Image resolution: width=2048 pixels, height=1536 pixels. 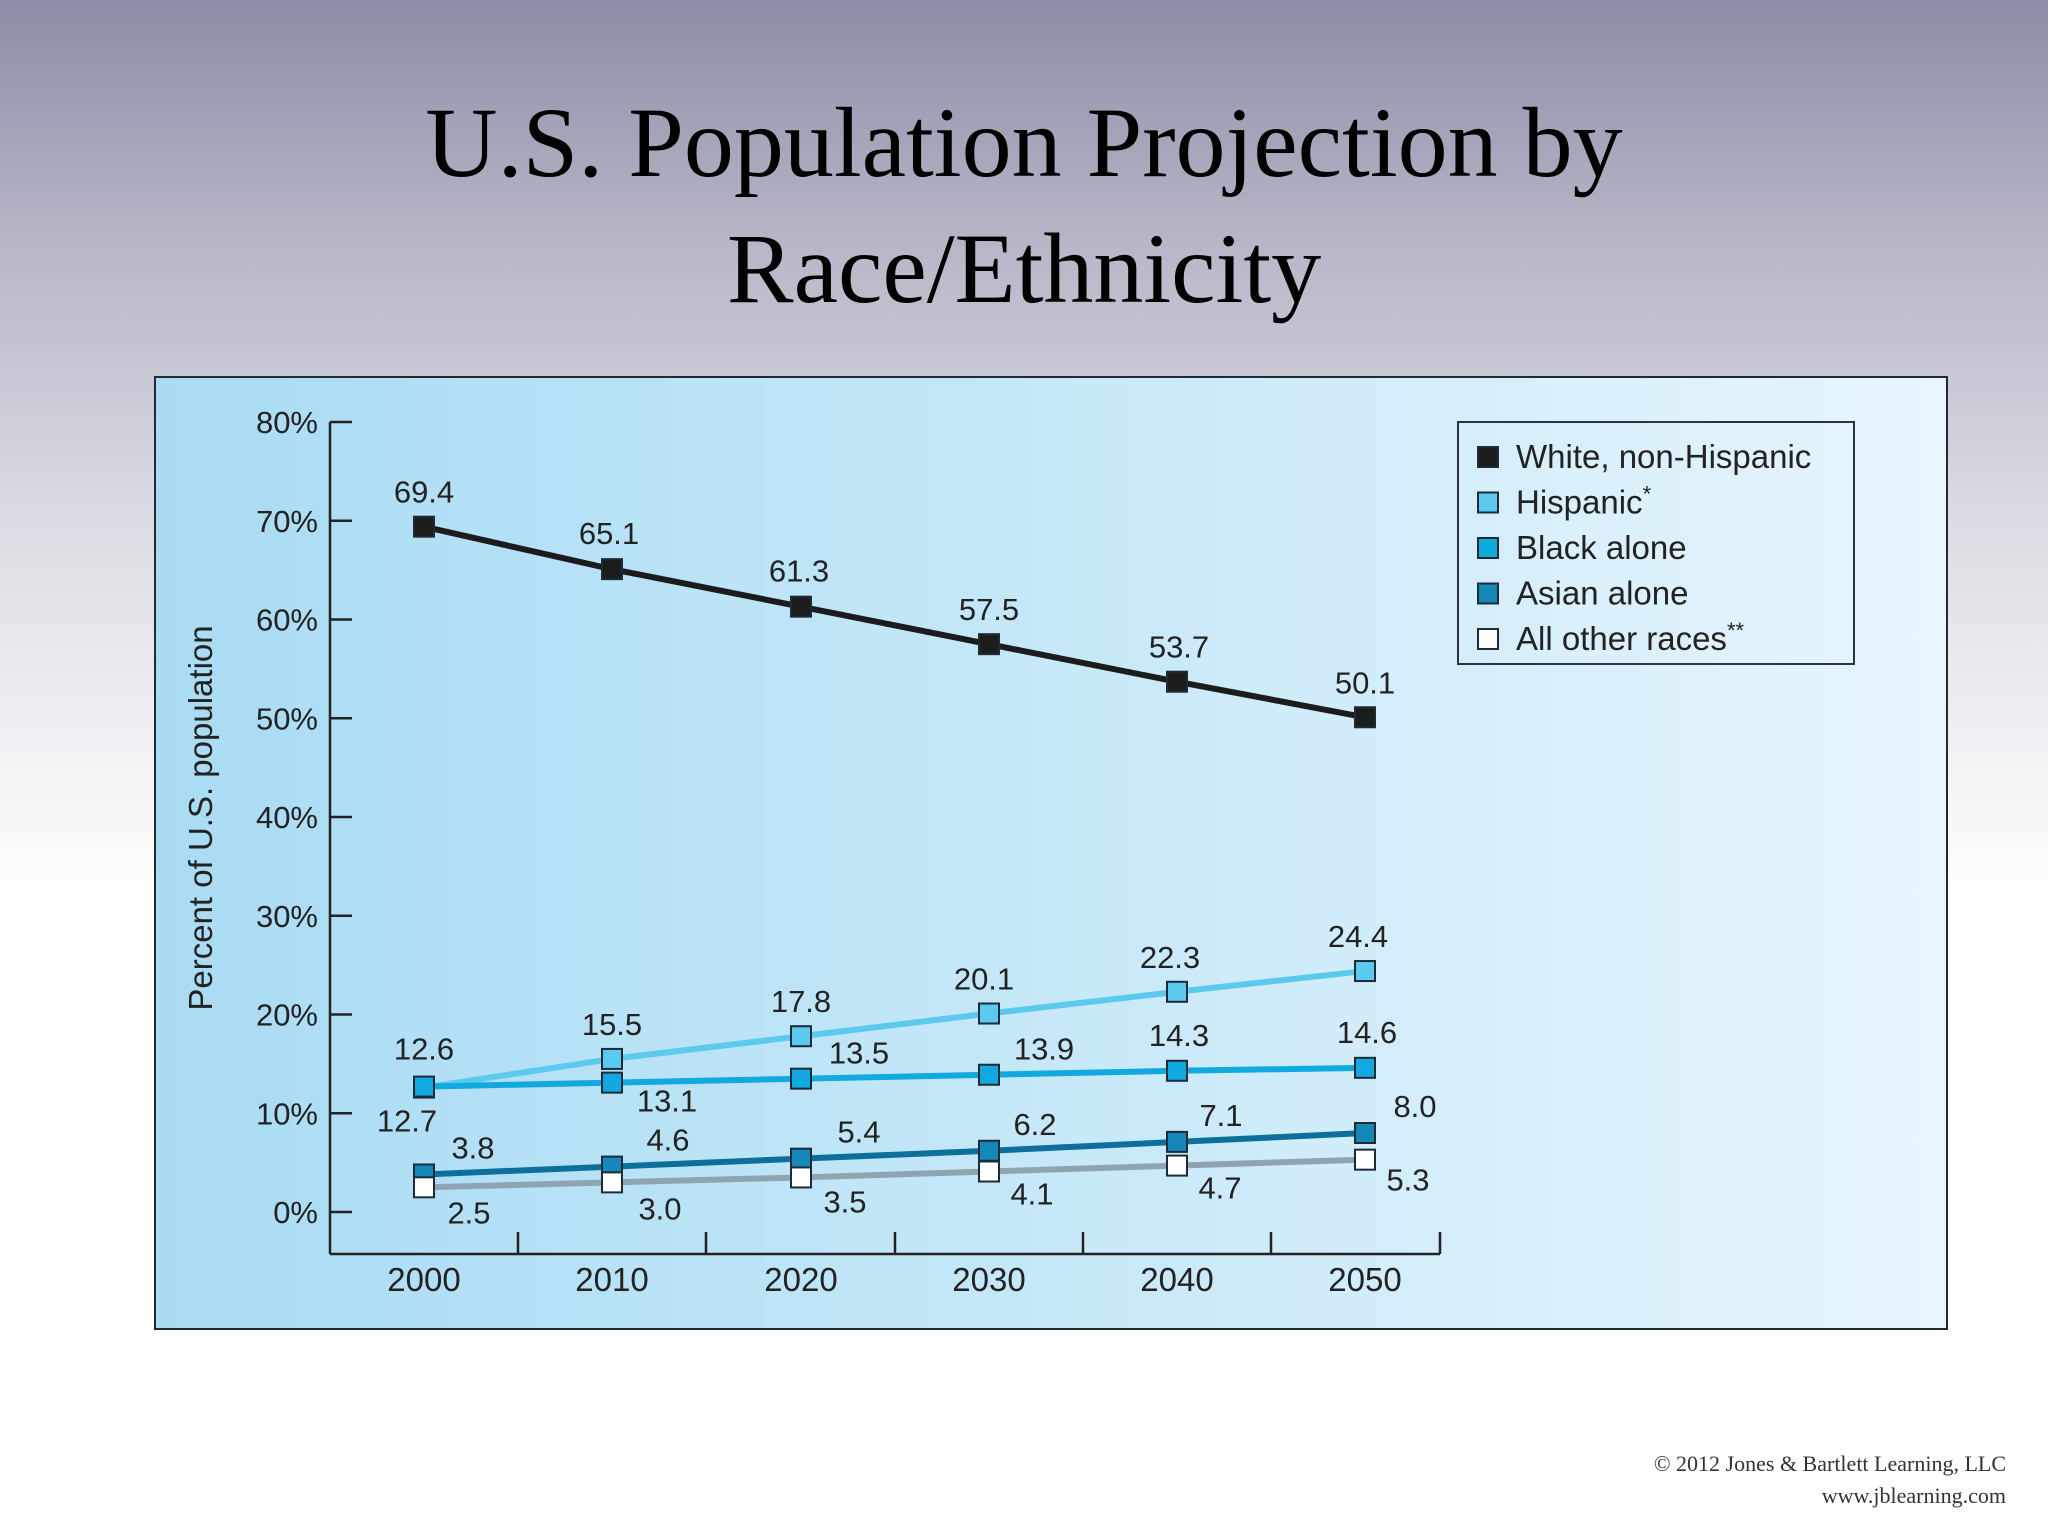 What do you see at coordinates (200, 817) in the screenshot?
I see `y-axis-title: Percent of U.S. population` at bounding box center [200, 817].